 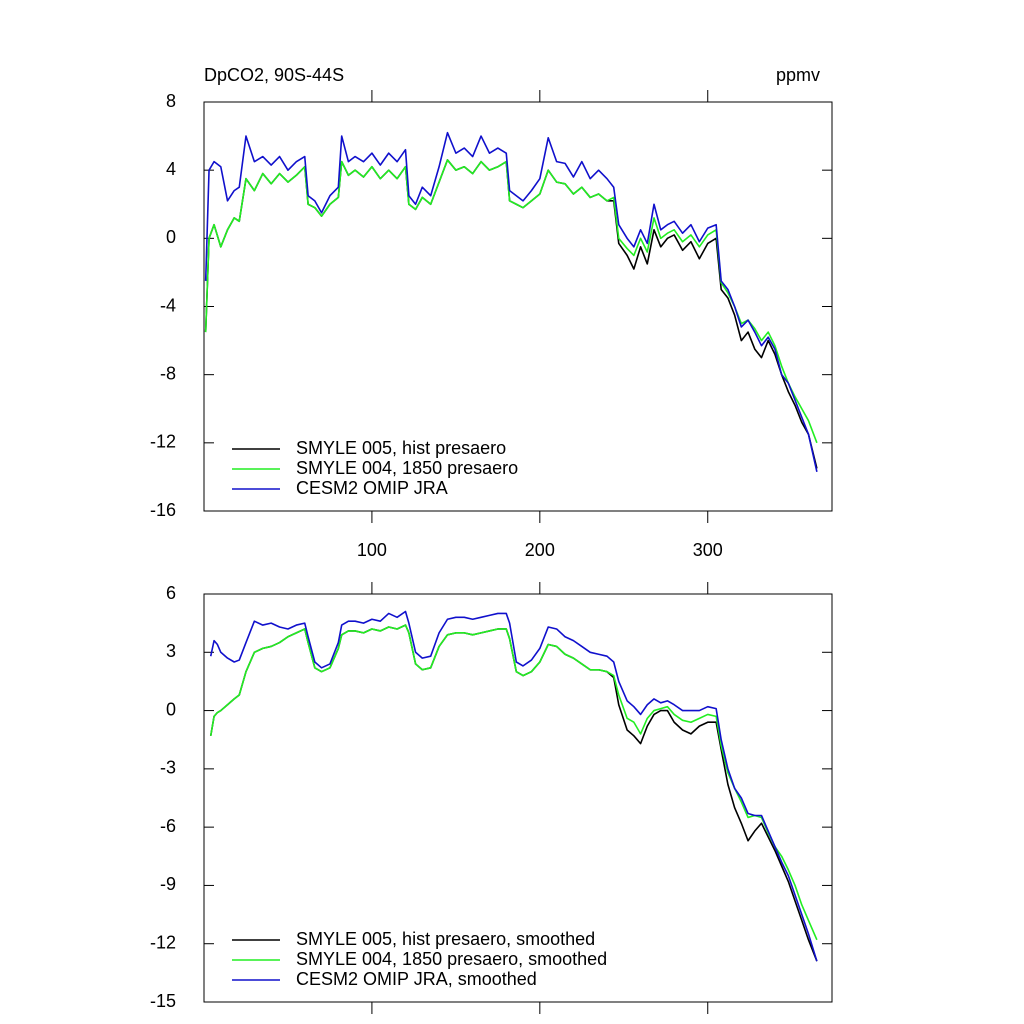 What do you see at coordinates (168, 884) in the screenshot?
I see `y-tick-label: -9` at bounding box center [168, 884].